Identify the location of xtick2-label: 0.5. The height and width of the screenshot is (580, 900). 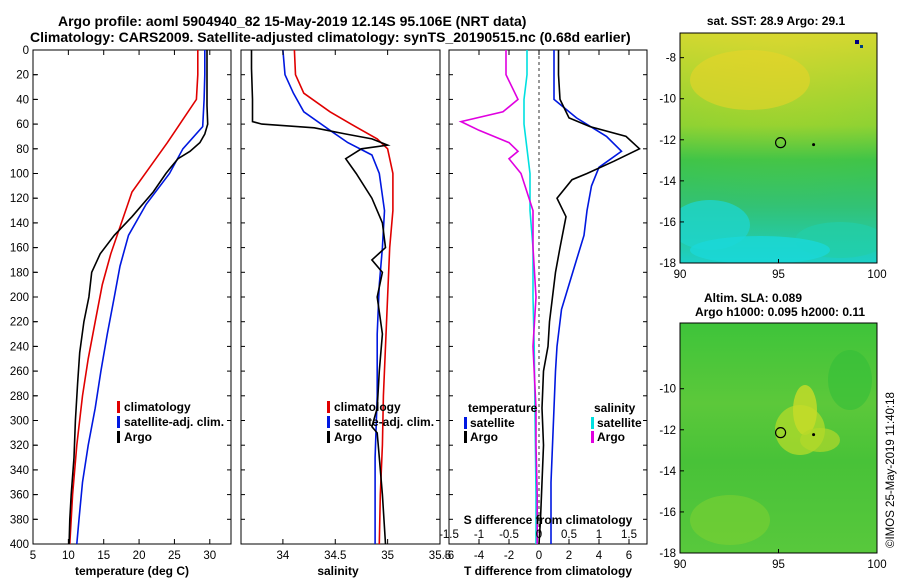
(569, 535).